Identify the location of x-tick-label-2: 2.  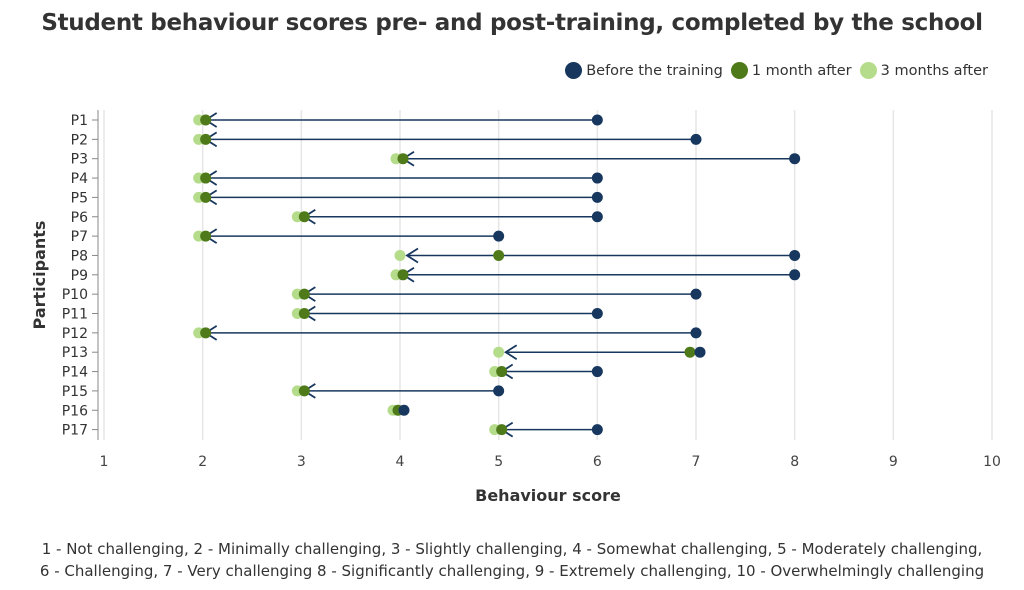
(202, 462).